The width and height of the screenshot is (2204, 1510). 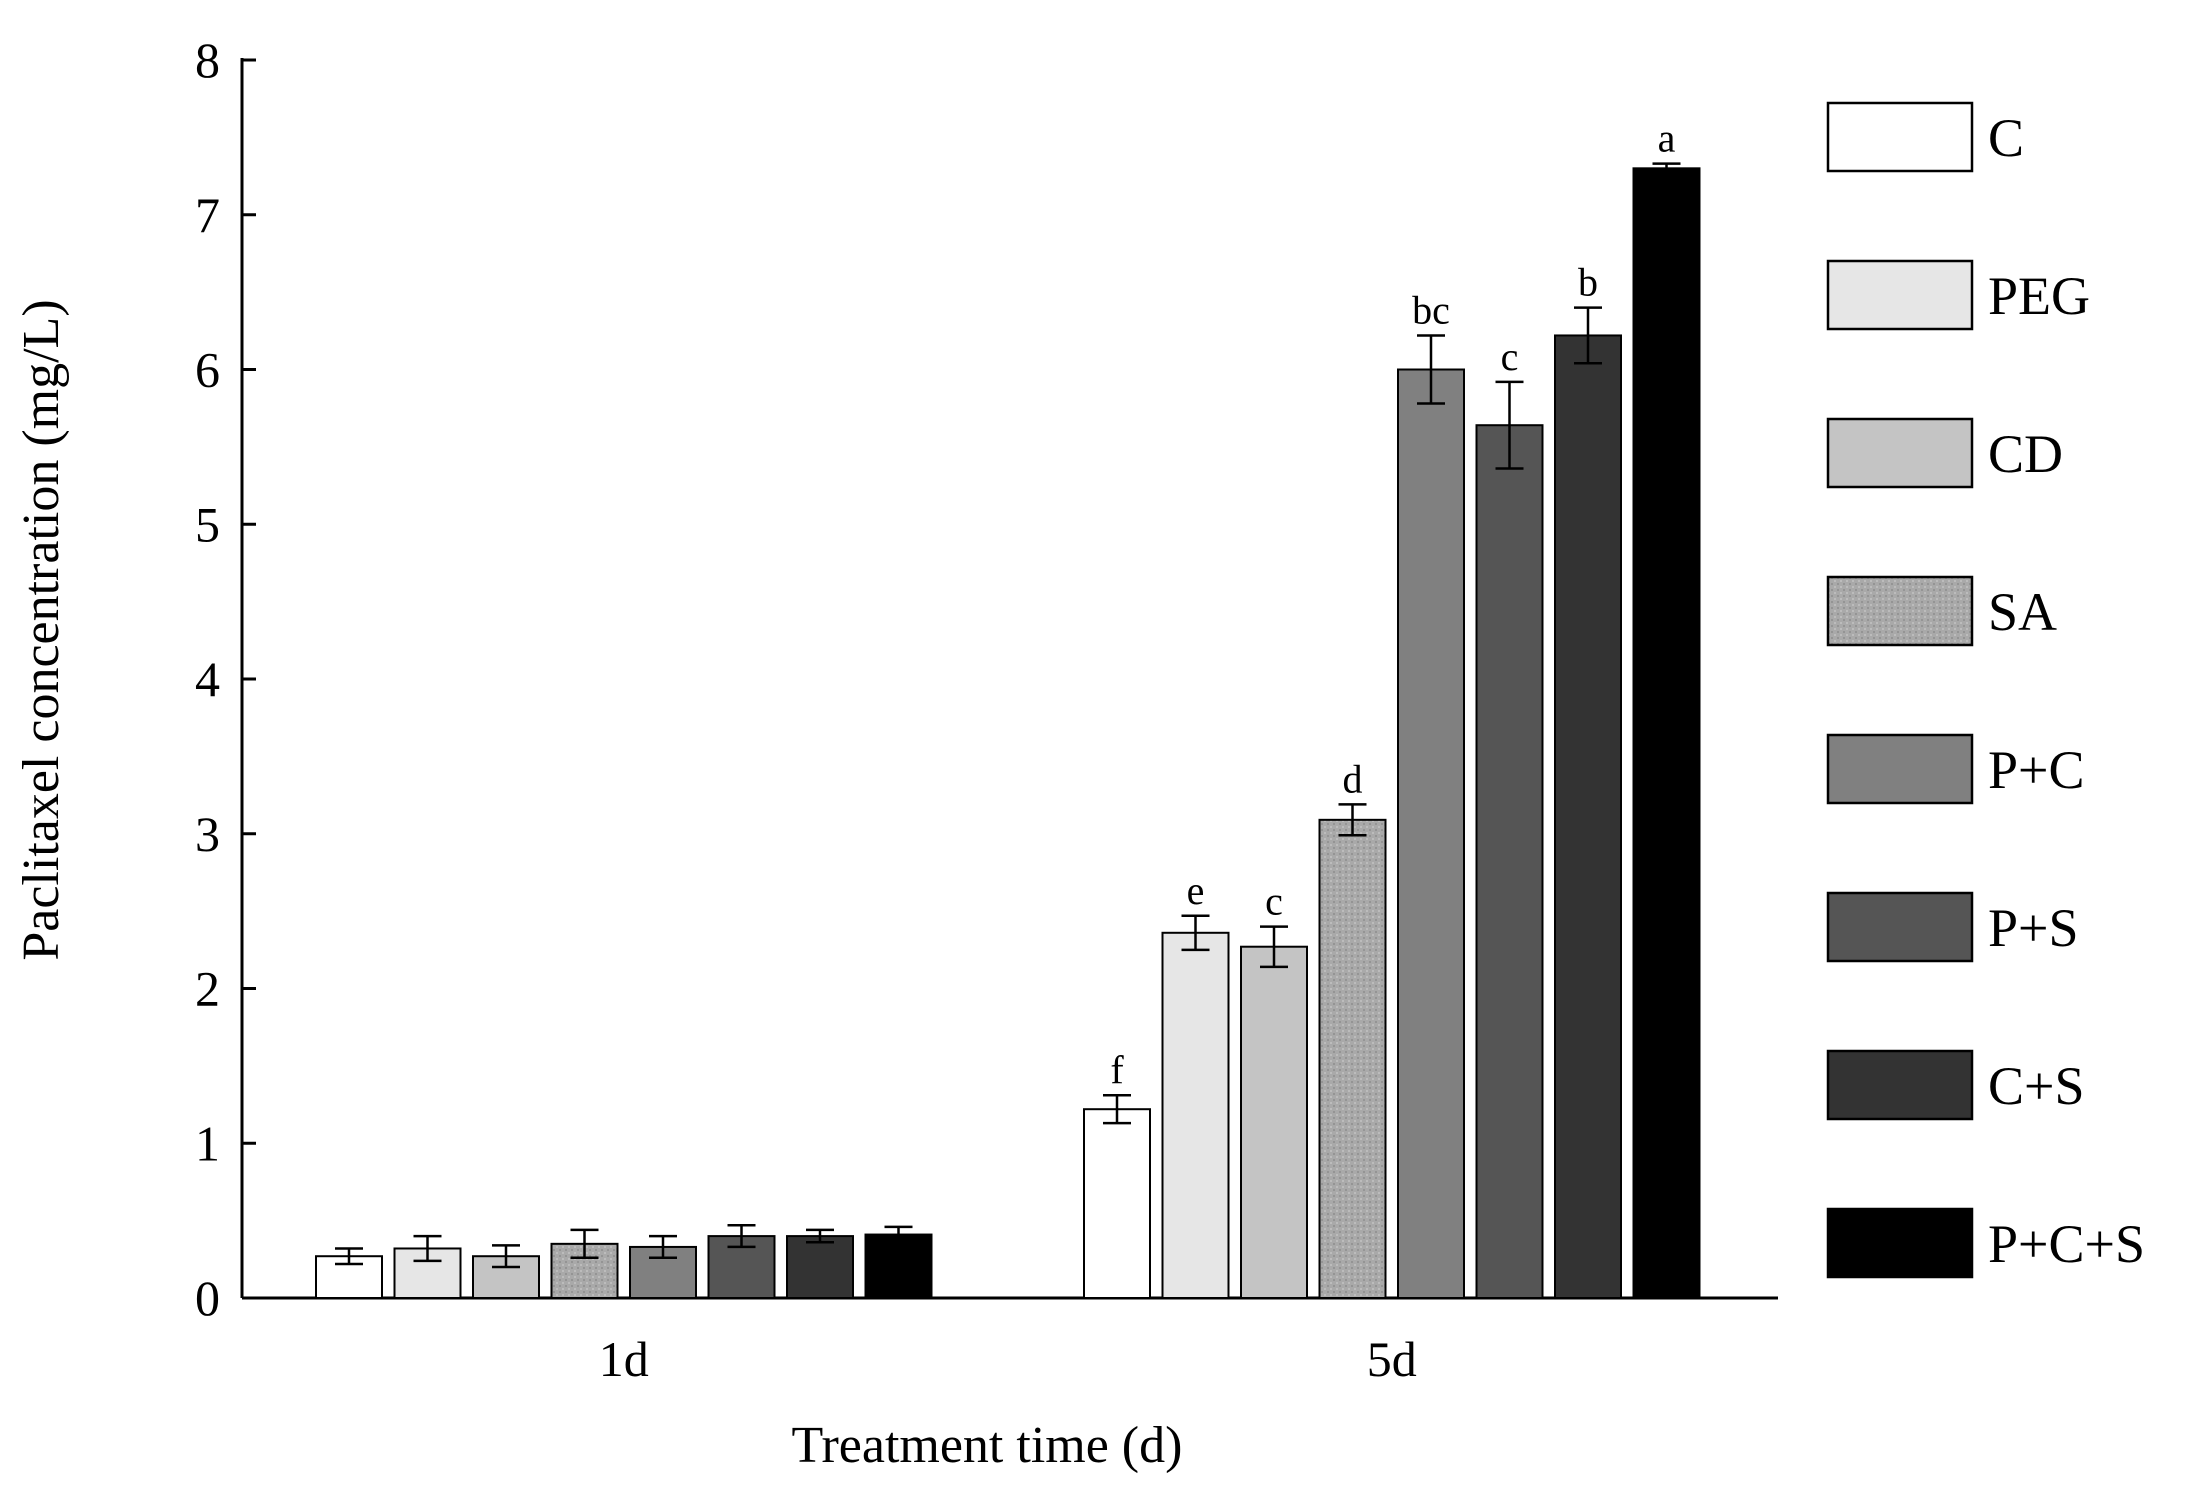 I want to click on bar-sa-1d, so click(x=584, y=1271).